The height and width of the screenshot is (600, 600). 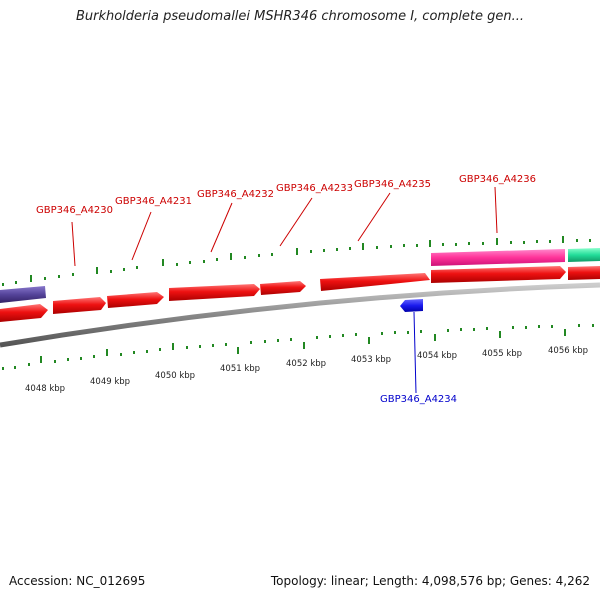 I want to click on scale-label: 4054 kbp, so click(x=437, y=356).